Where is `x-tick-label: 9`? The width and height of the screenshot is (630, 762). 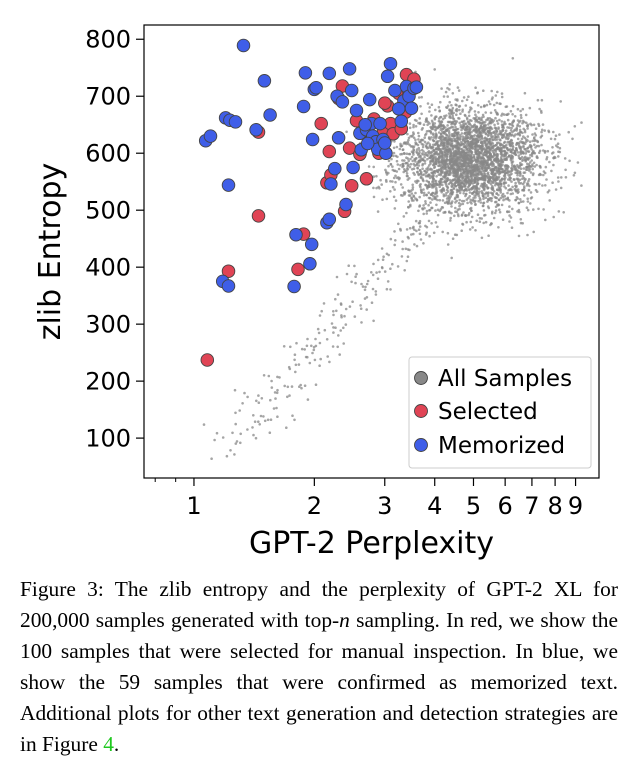
x-tick-label: 9 is located at coordinates (575, 506).